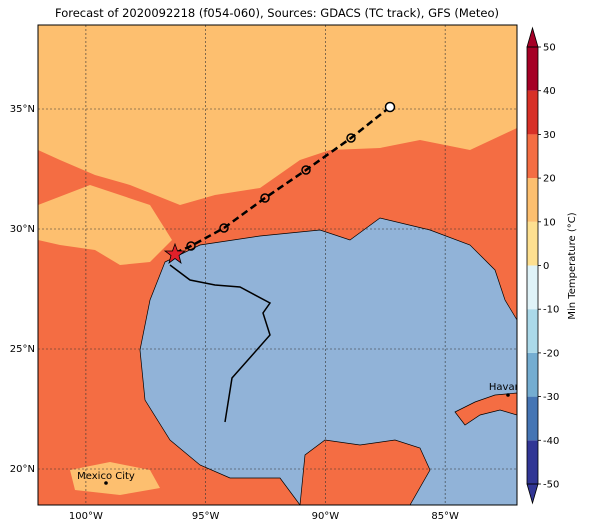  I want to click on x-tick-label: 95°W, so click(206, 516).